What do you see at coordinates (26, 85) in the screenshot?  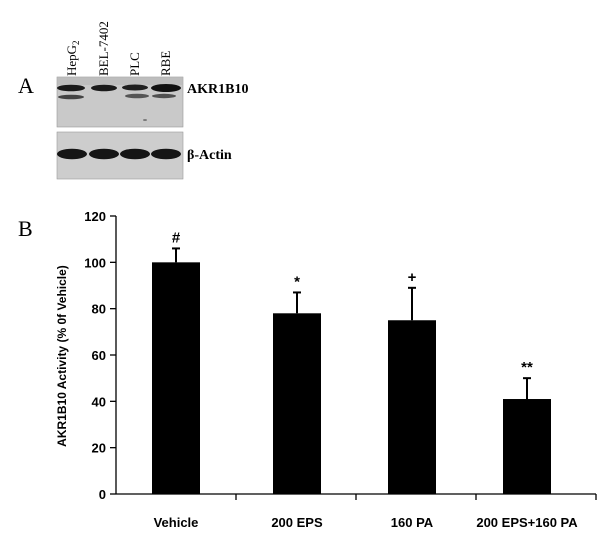 I see `panel-a-label: A` at bounding box center [26, 85].